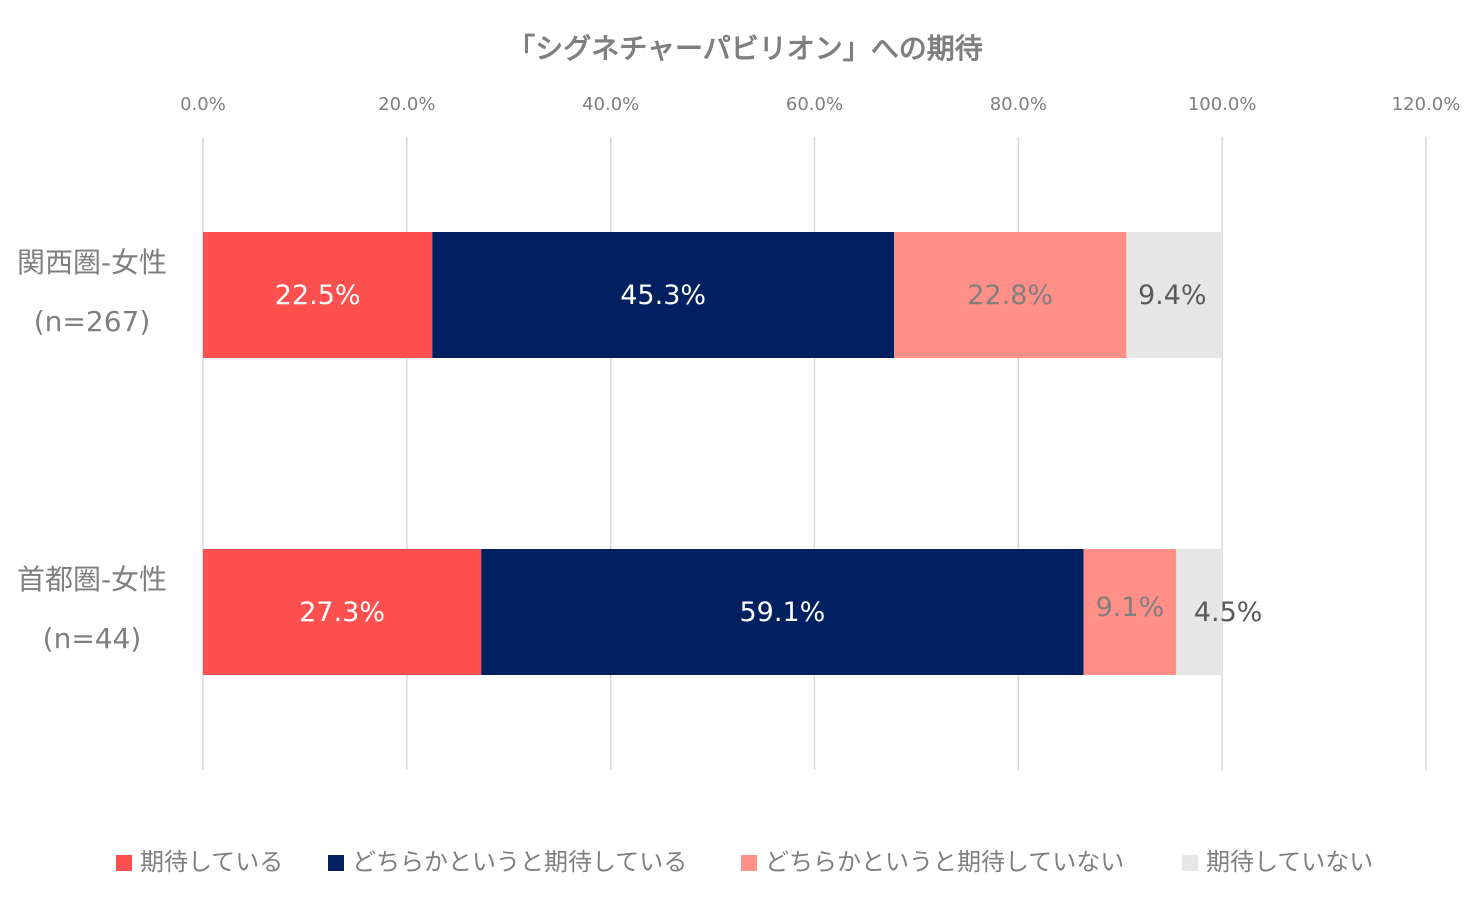  I want to click on data-label: 9.1%, so click(1130, 607).